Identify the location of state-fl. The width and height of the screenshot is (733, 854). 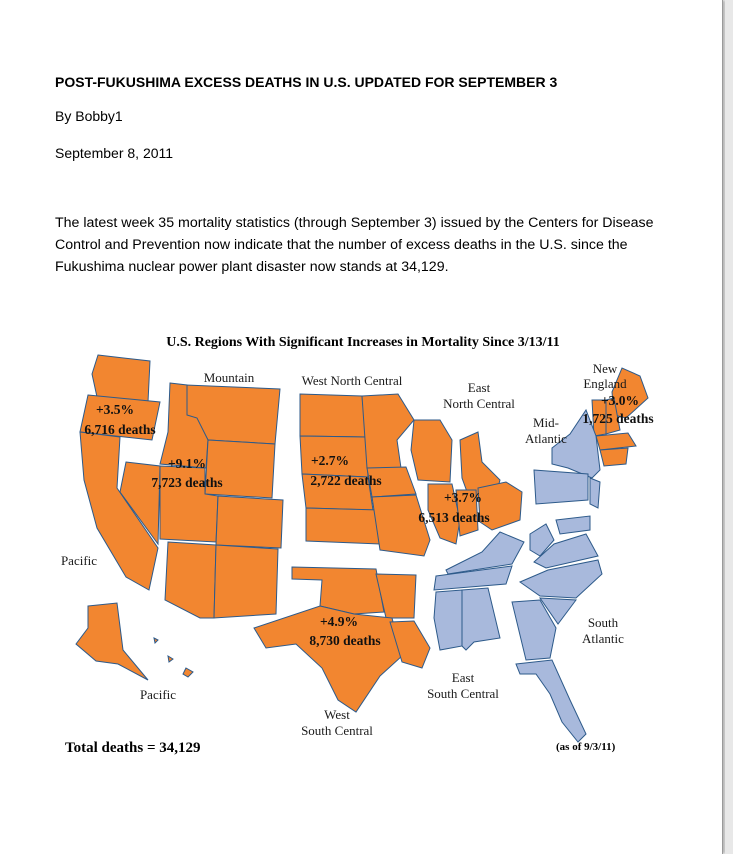
(551, 701).